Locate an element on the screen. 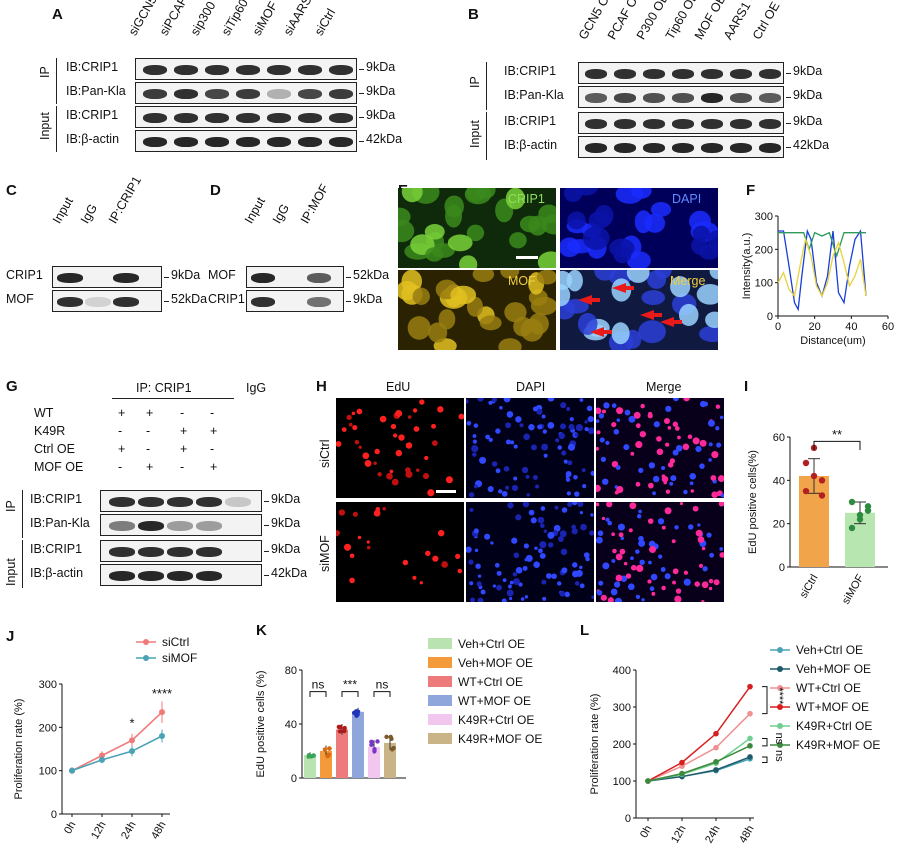 The image size is (900, 852). panel-g-condition-label: K49R is located at coordinates (50, 431).